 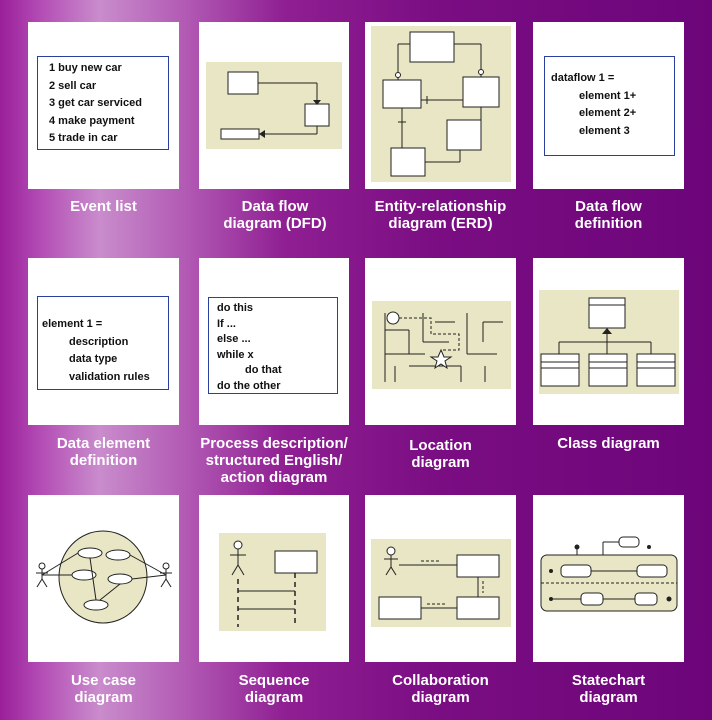 What do you see at coordinates (93, 359) in the screenshot?
I see `element-line: data type` at bounding box center [93, 359].